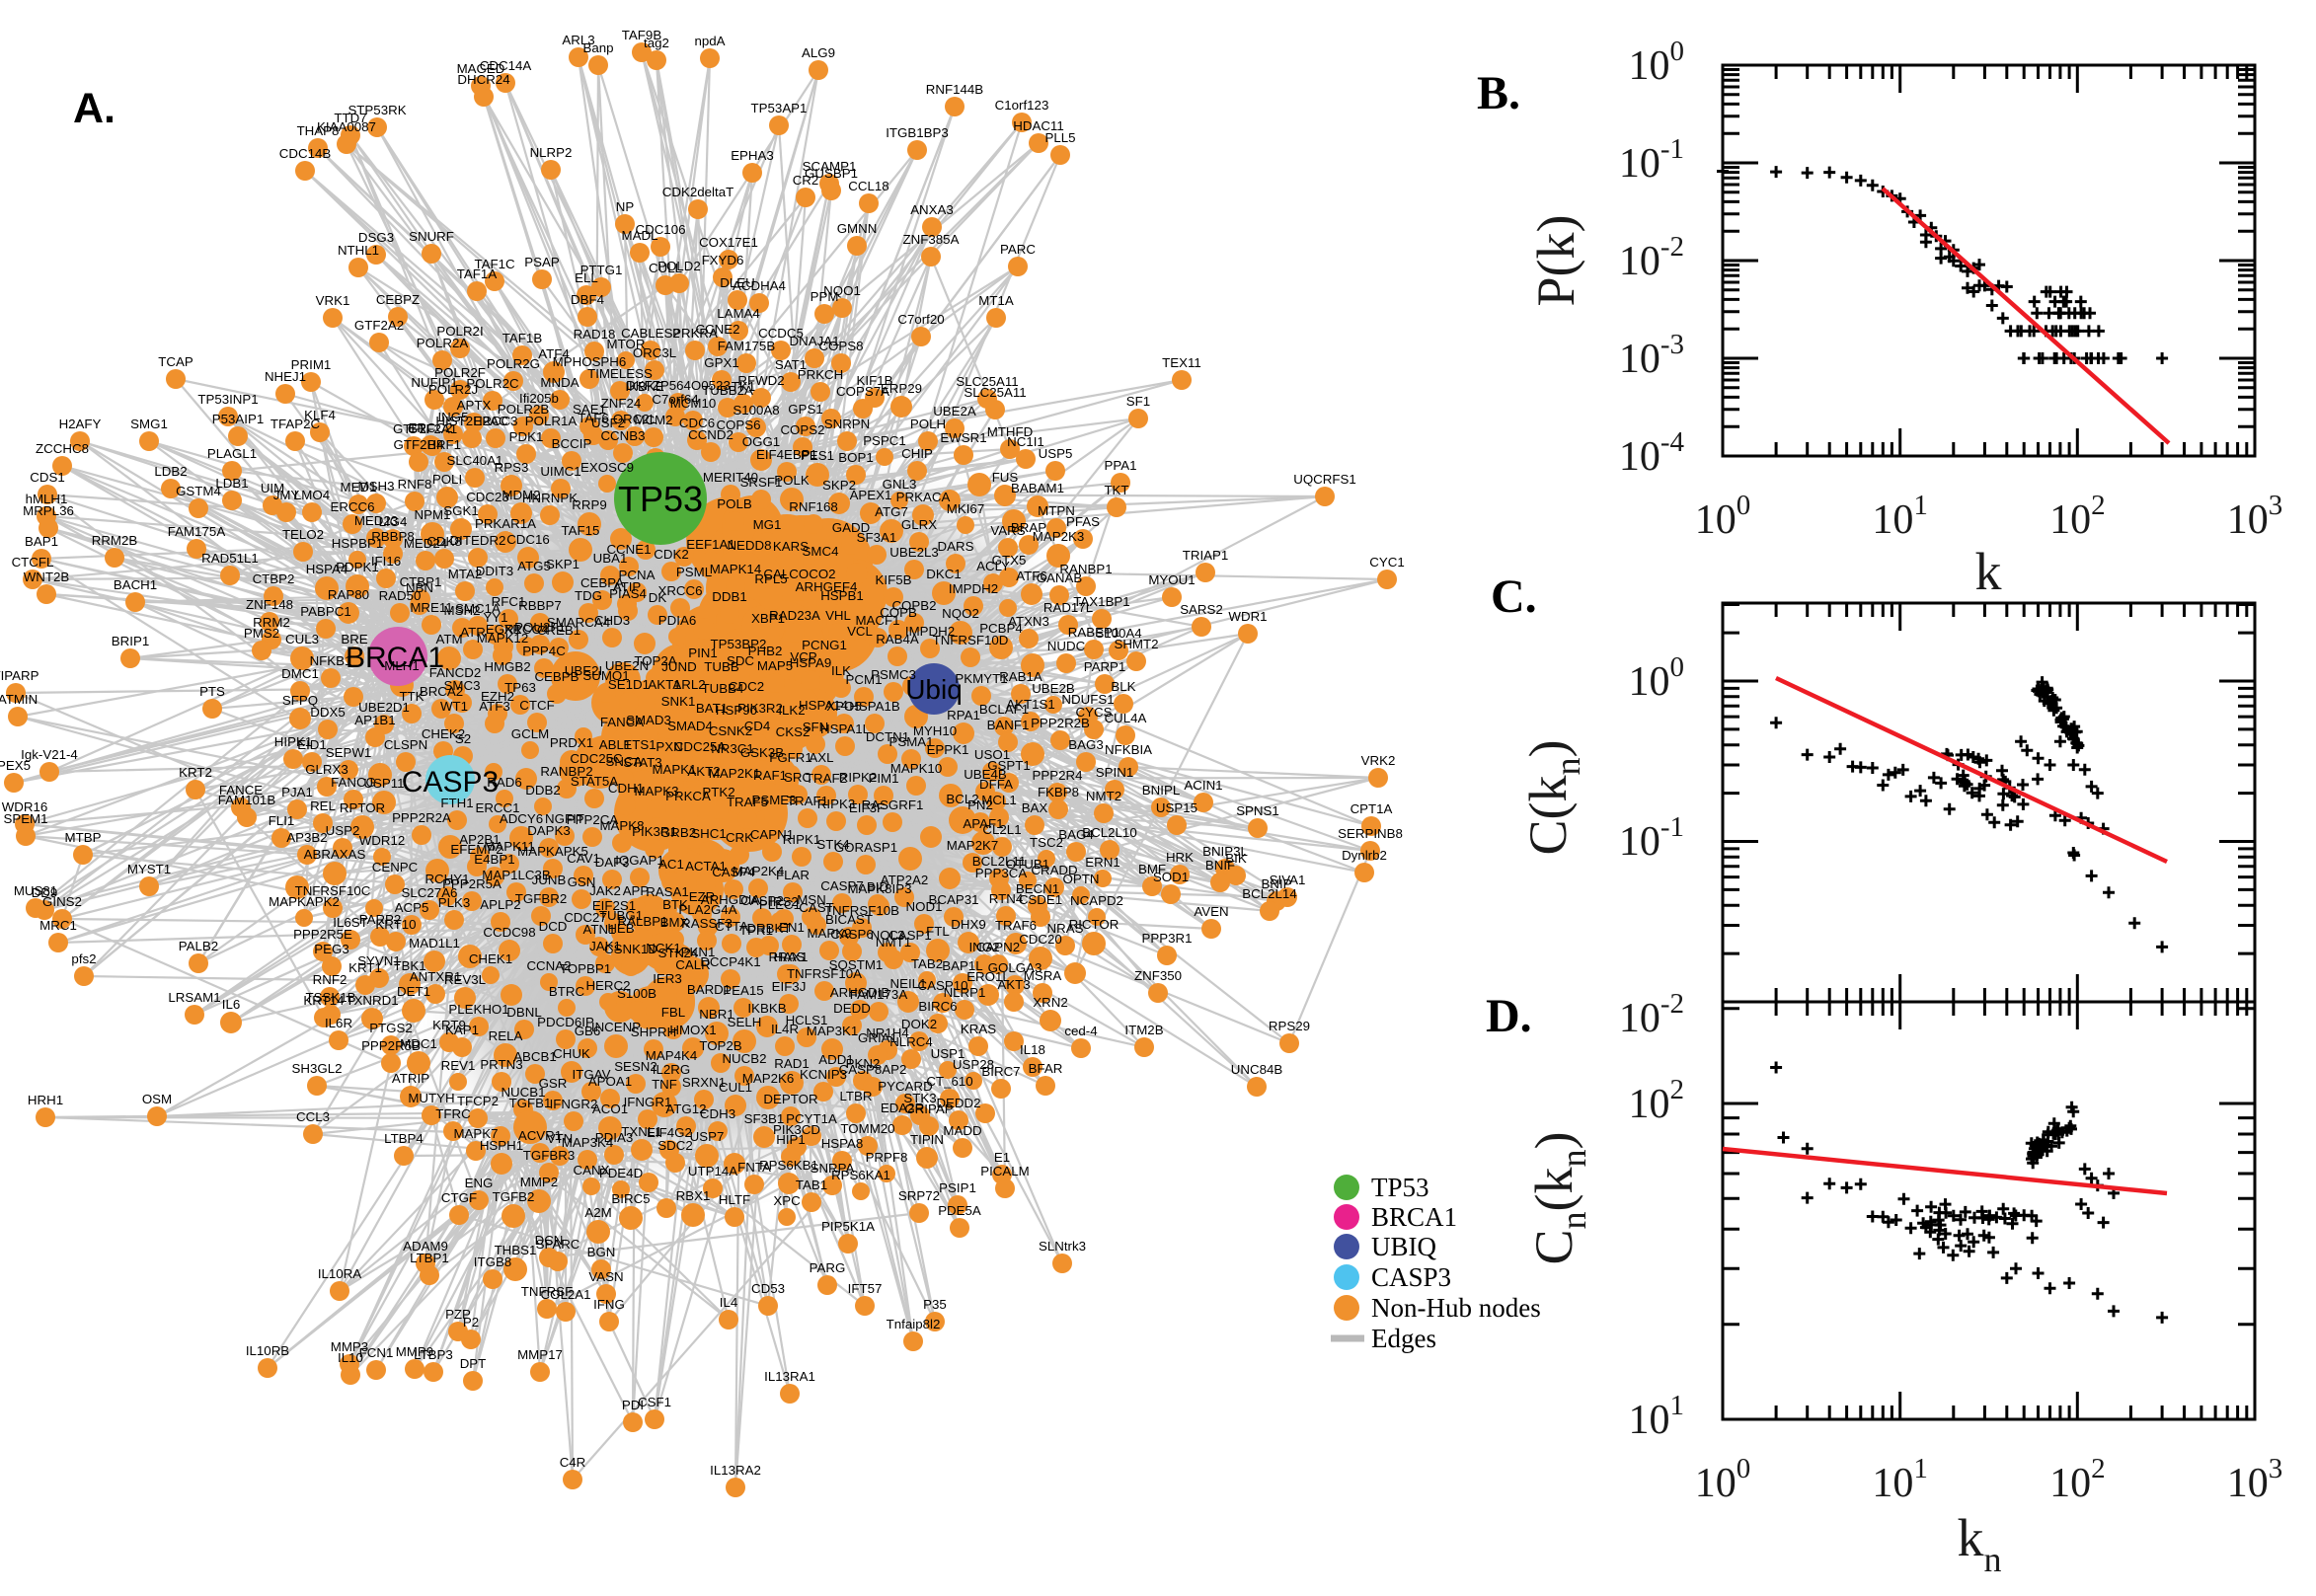 Image resolution: width=2316 pixels, height=1596 pixels. Describe the element at coordinates (269, 604) in the screenshot. I see `svg-text: ZNF148` at that location.